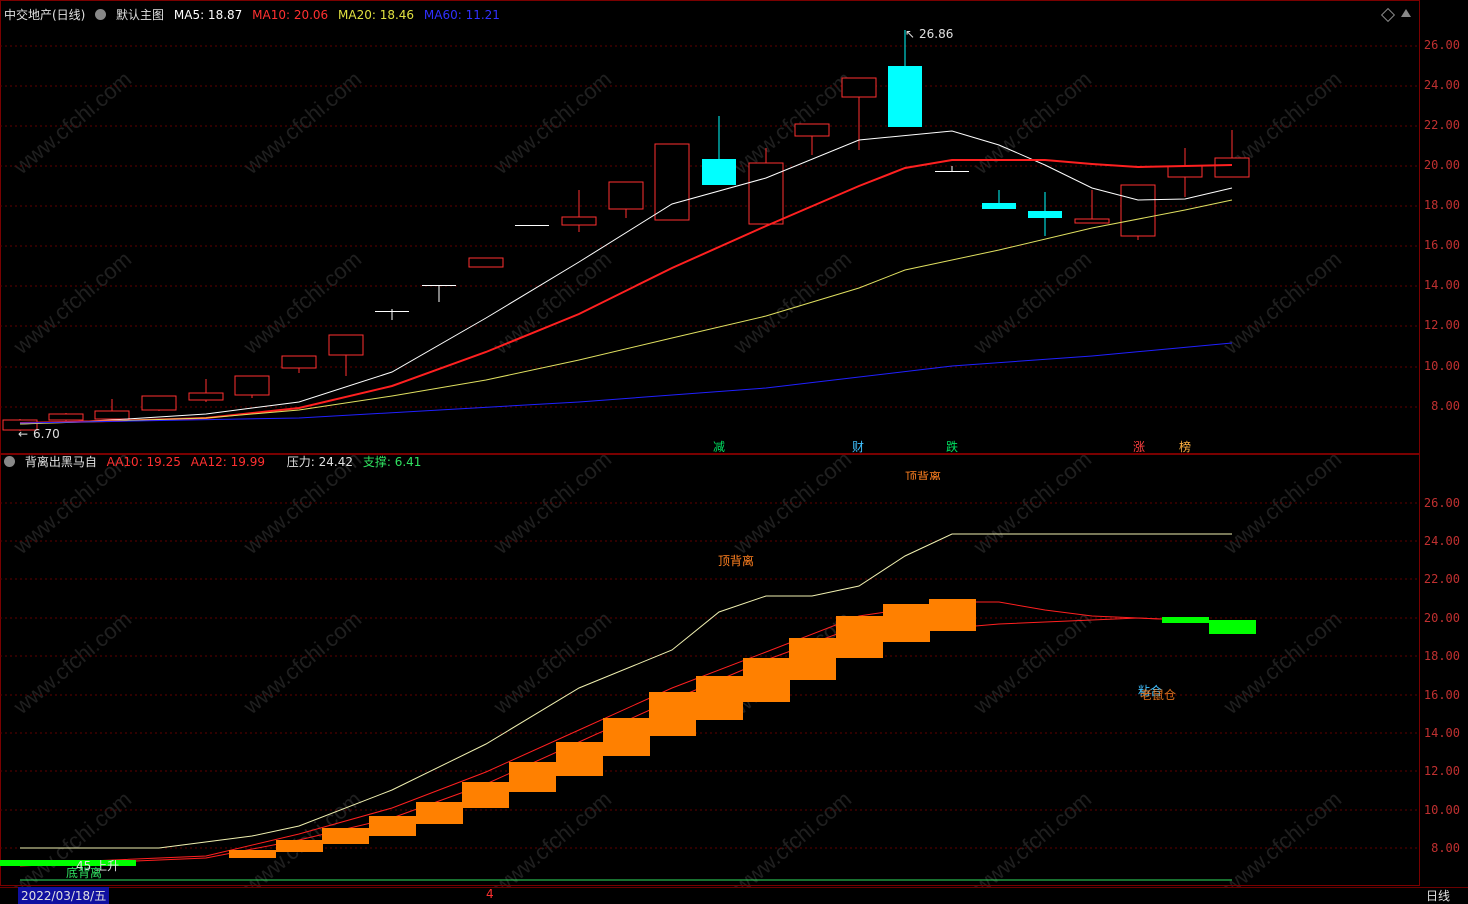 Image resolution: width=1468 pixels, height=904 pixels. What do you see at coordinates (1185, 447) in the screenshot?
I see `event-marker: 榜` at bounding box center [1185, 447].